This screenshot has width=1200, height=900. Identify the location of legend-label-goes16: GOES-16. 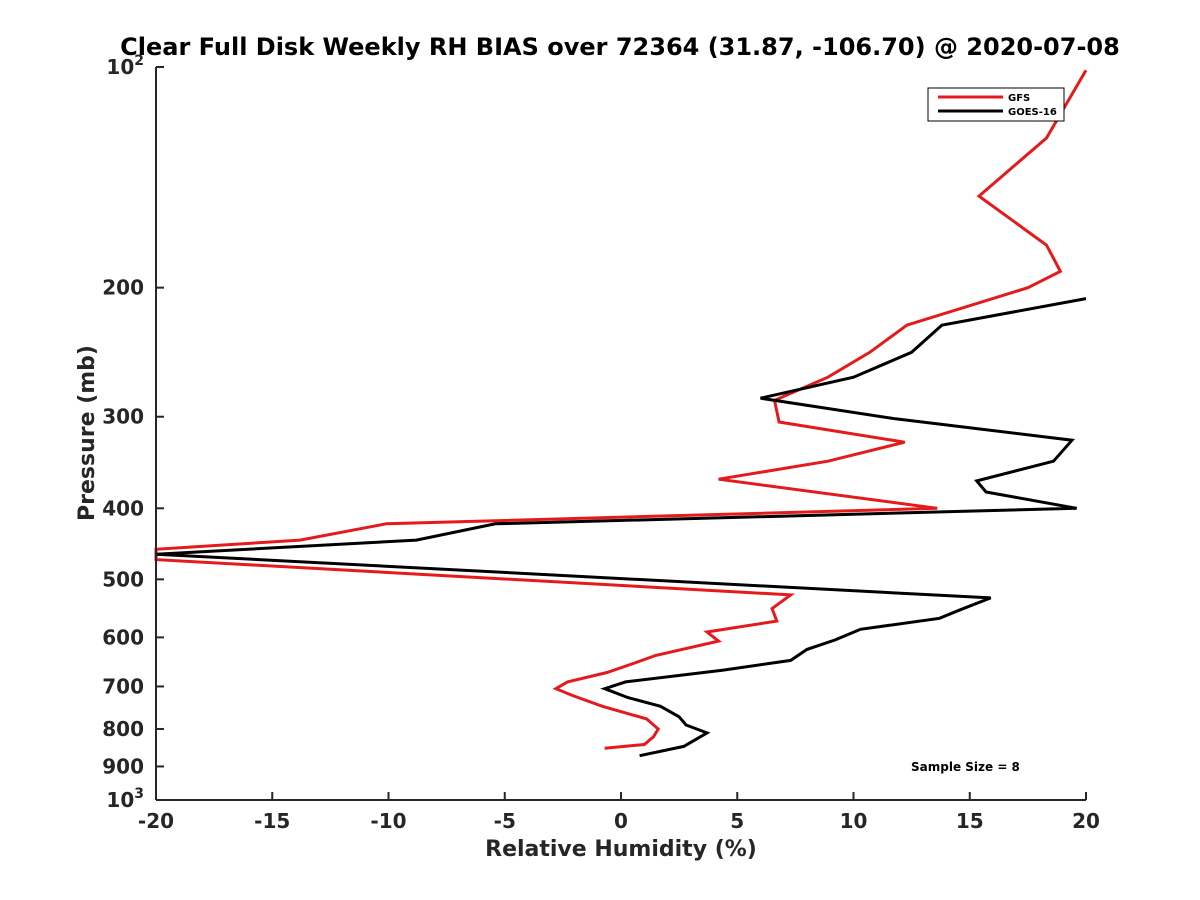
(1032, 112).